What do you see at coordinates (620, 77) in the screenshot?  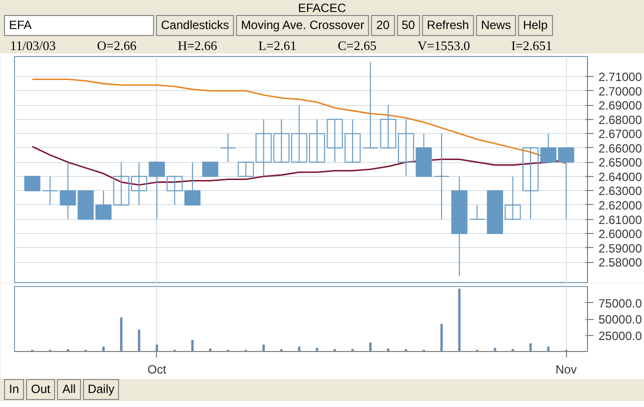 I see `y-tick-label: 2.71000` at bounding box center [620, 77].